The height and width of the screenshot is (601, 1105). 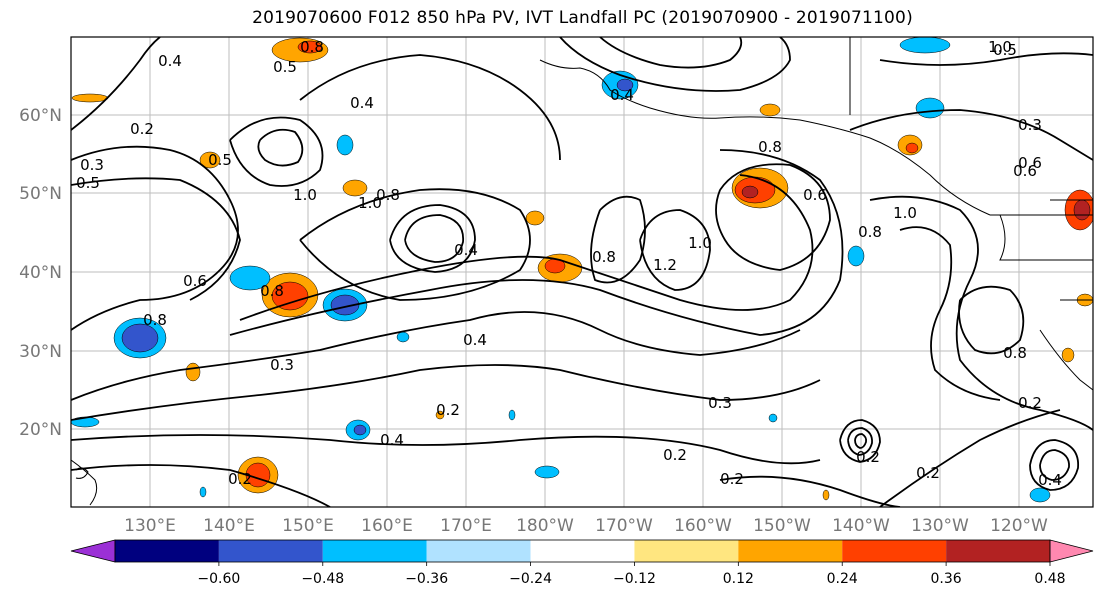 I want to click on colorbar-extend-low, so click(x=93, y=551).